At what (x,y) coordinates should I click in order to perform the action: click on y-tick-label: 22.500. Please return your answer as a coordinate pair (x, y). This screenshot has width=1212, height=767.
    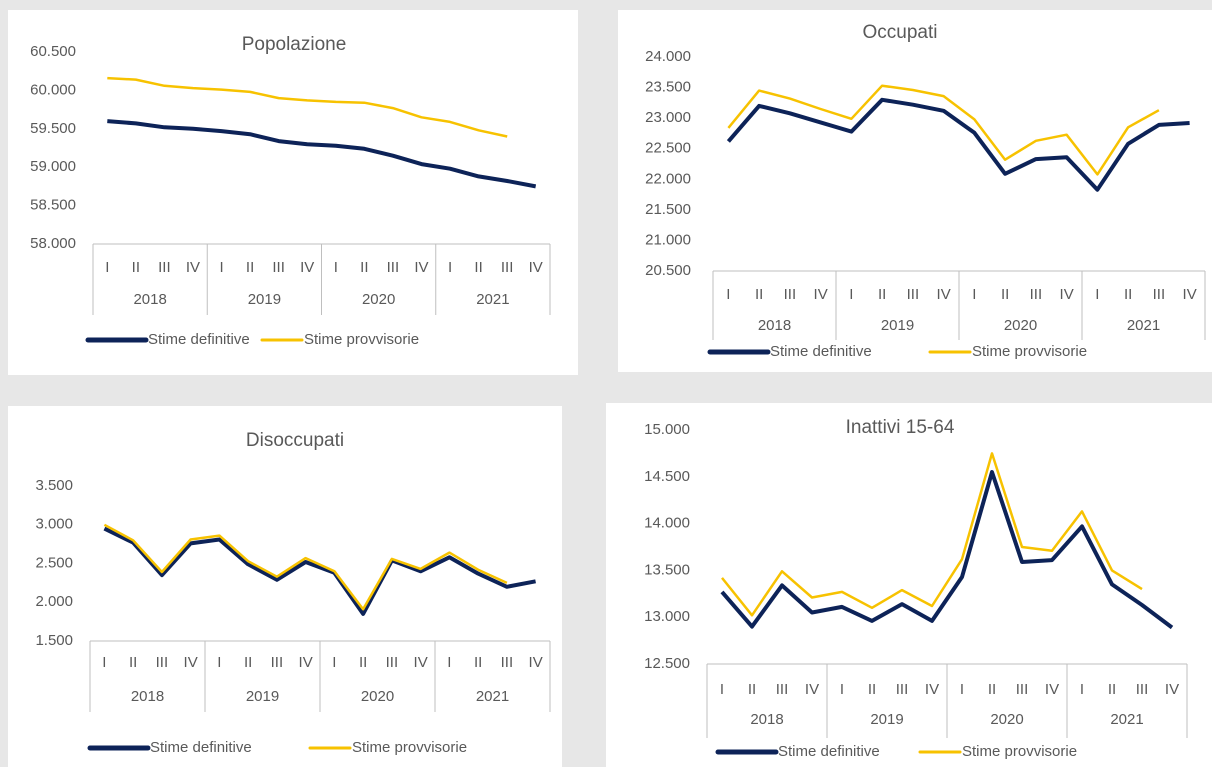
    Looking at the image, I should click on (668, 148).